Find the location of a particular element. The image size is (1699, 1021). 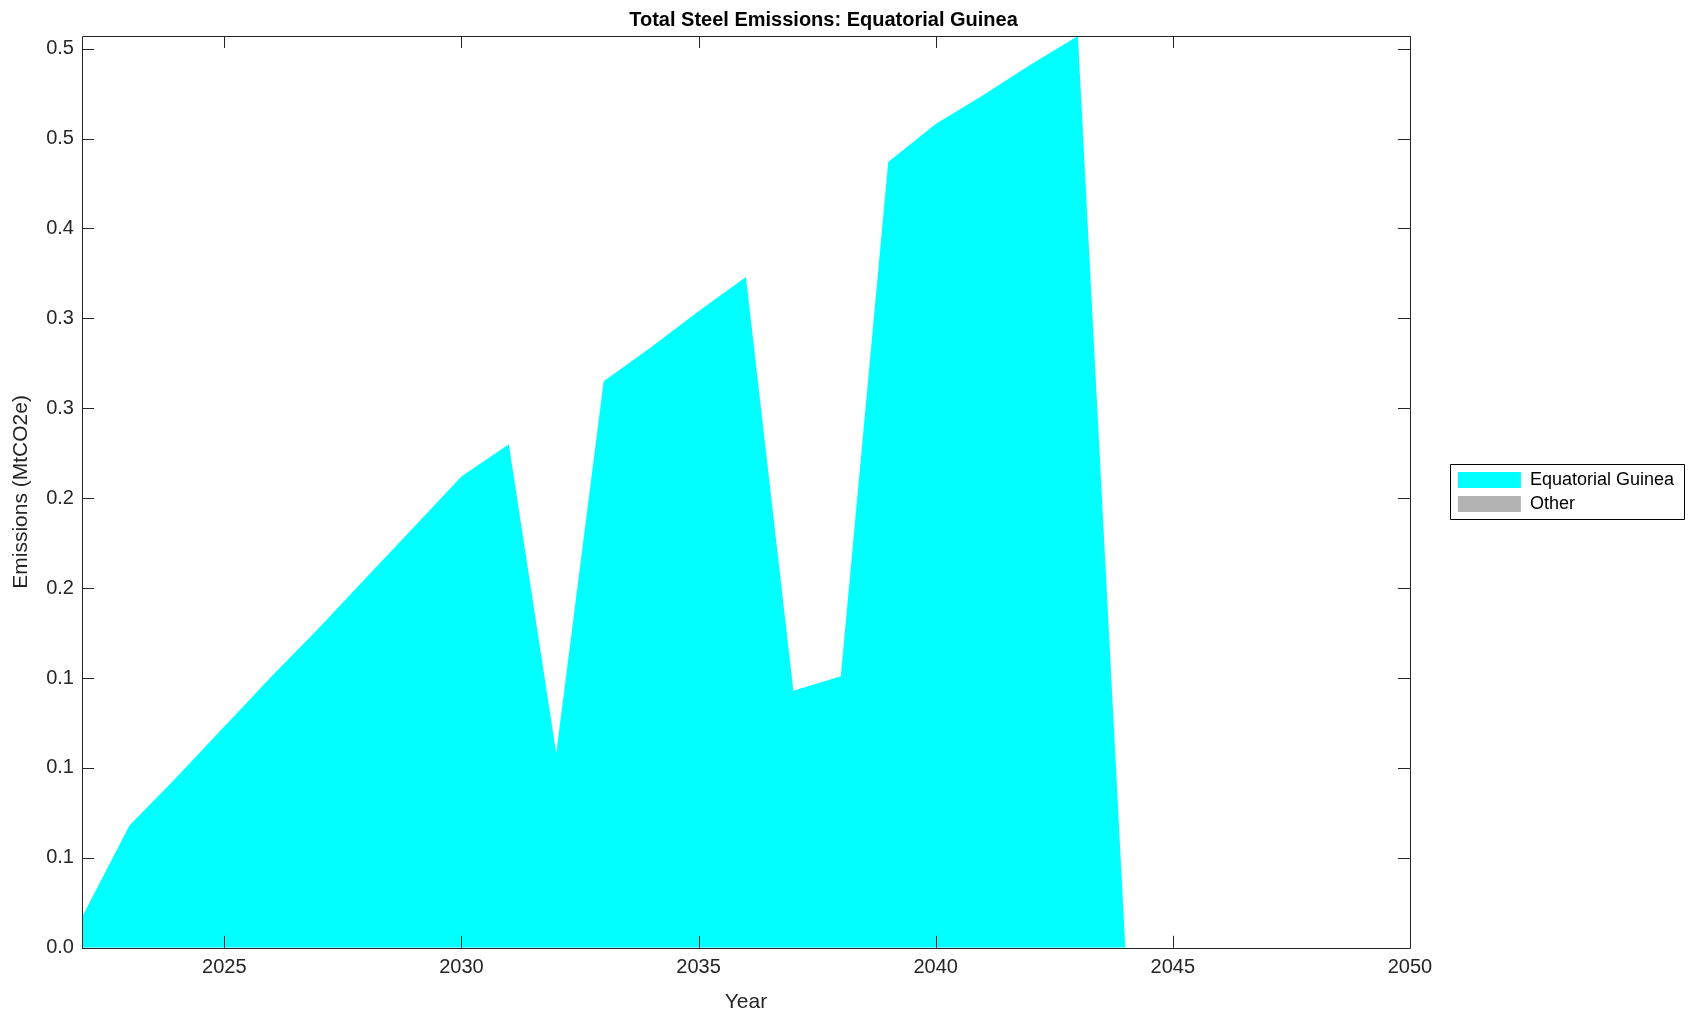

legend-label: Other is located at coordinates (1552, 502).